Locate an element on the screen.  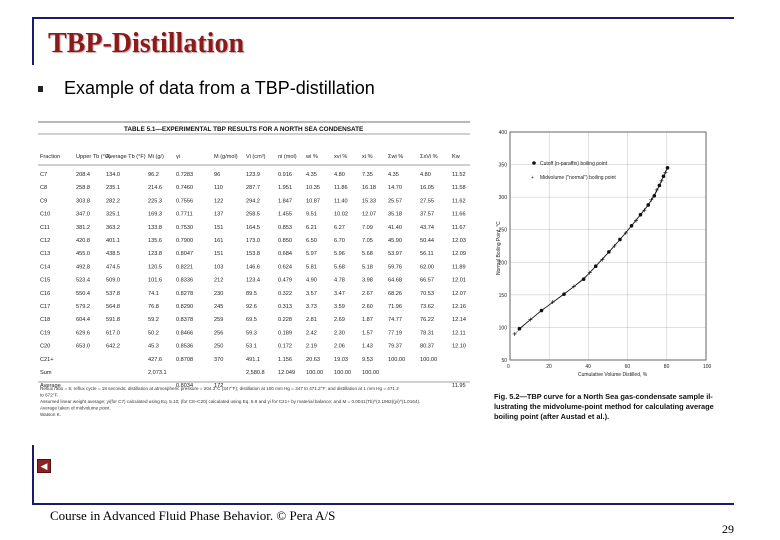
table-cell: 0.684 is located at coordinates (285, 254).